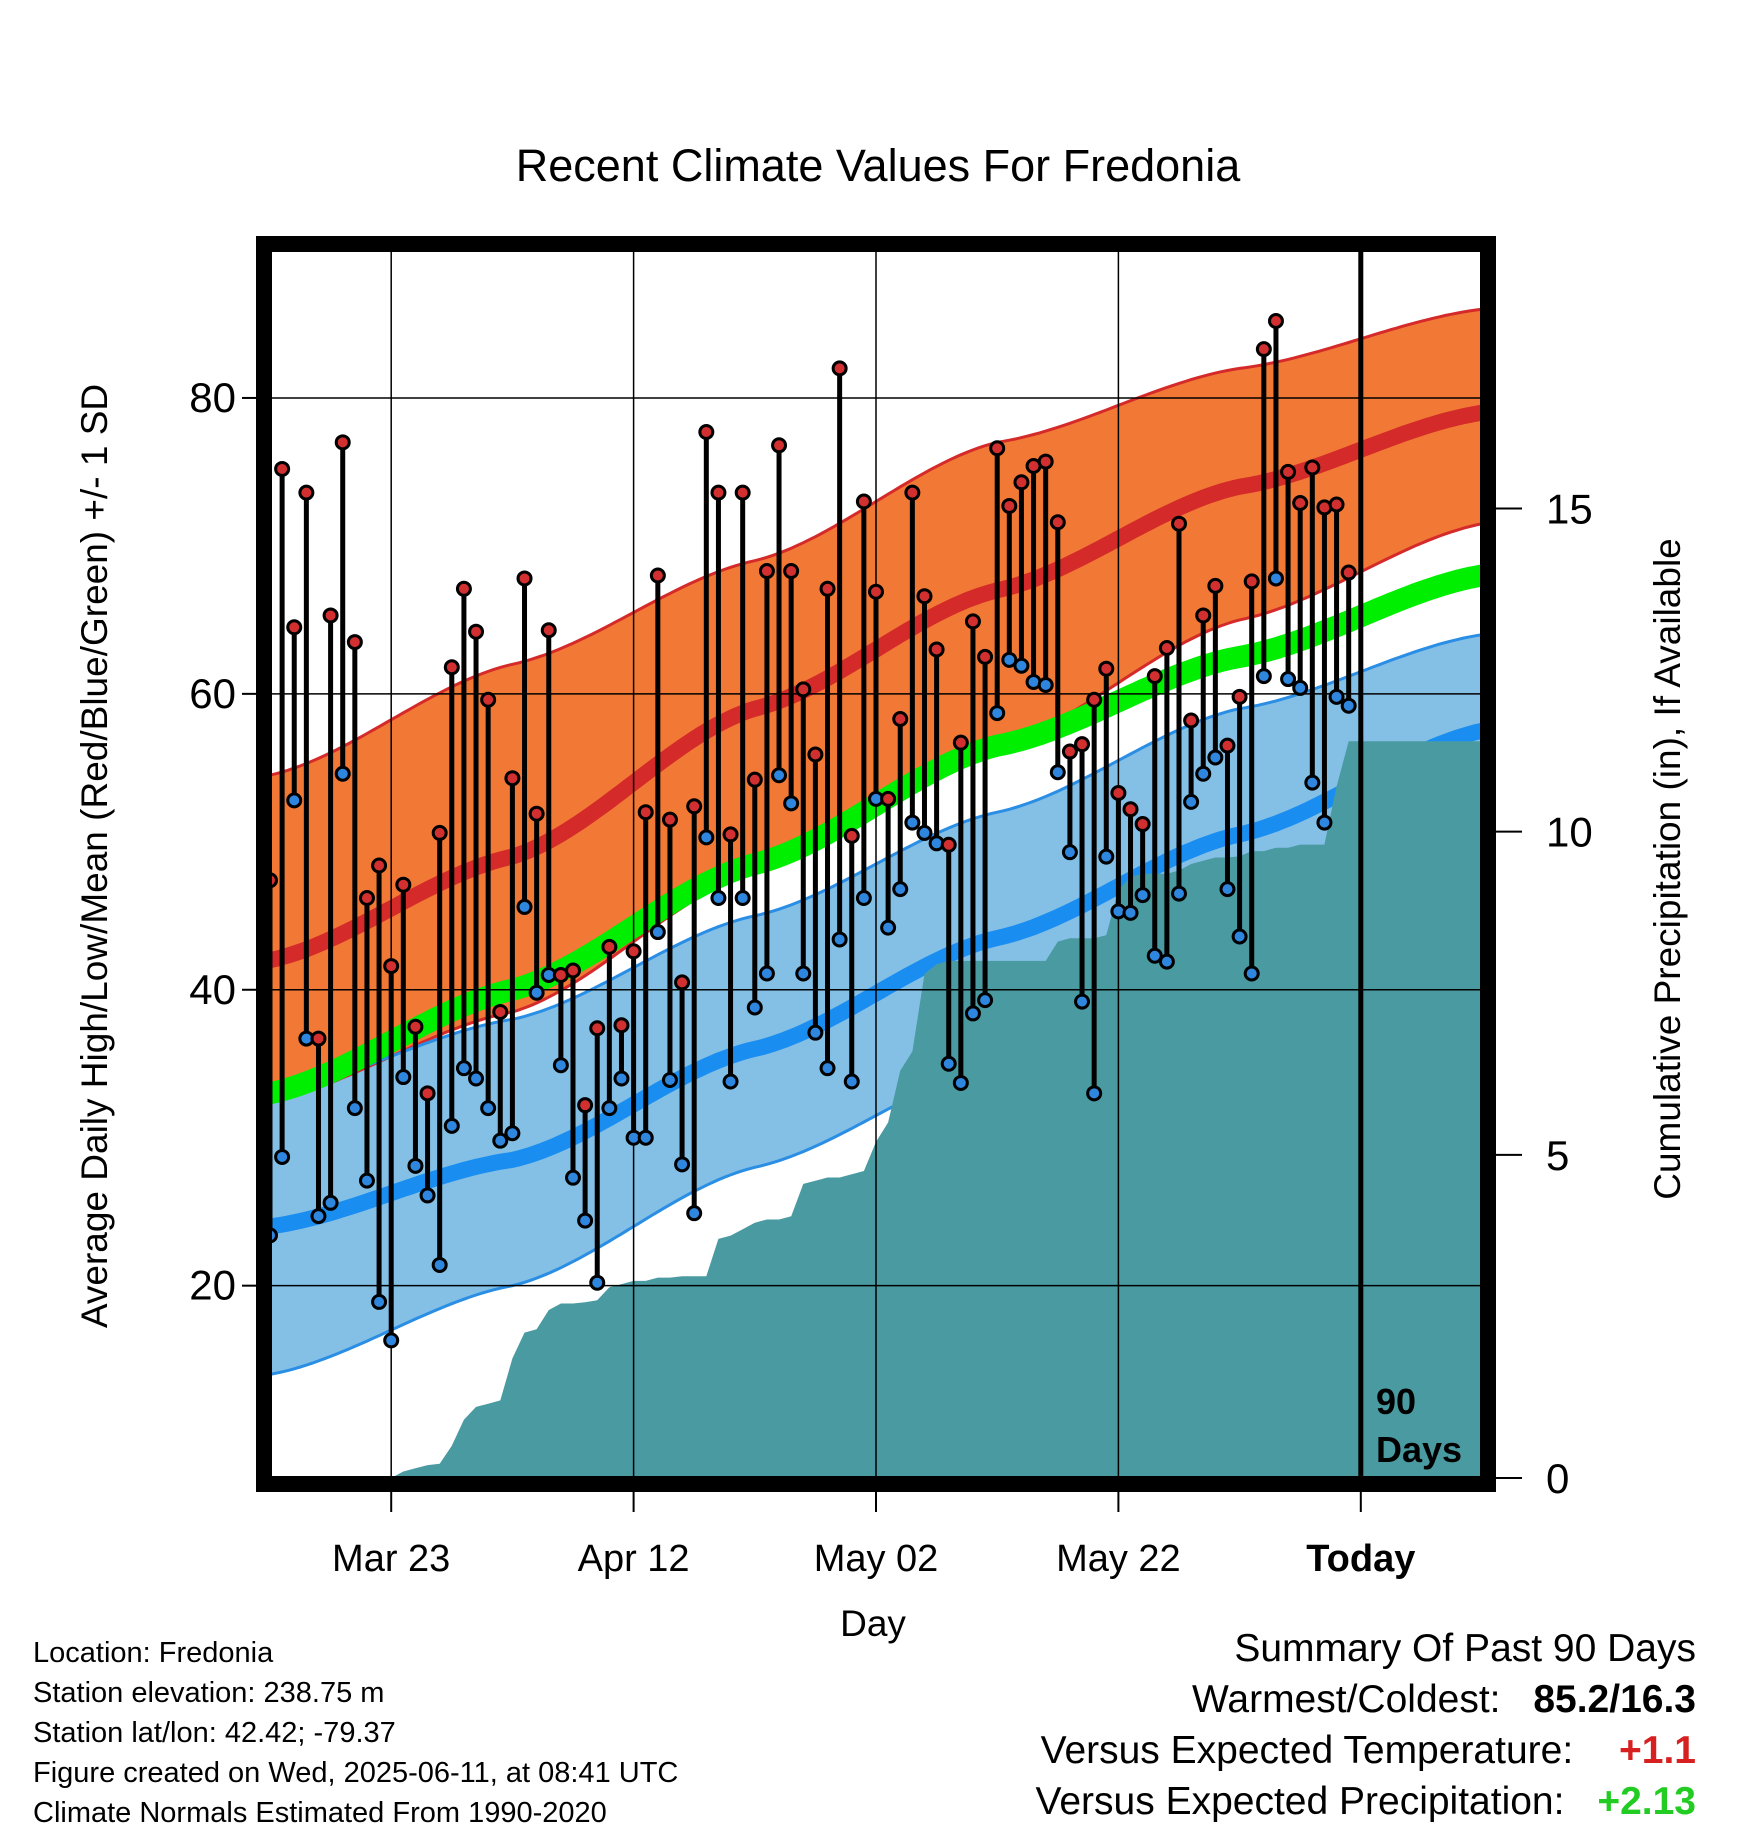 The height and width of the screenshot is (1833, 1748). I want to click on precip-row: Versus Expected Precipitation: +2.13, so click(1366, 1801).